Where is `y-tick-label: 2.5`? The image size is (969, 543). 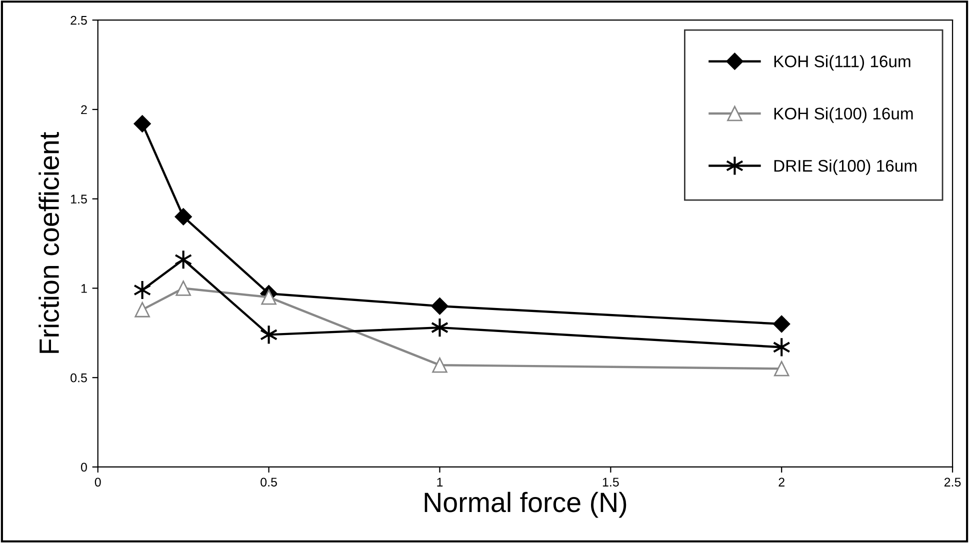 y-tick-label: 2.5 is located at coordinates (78, 20).